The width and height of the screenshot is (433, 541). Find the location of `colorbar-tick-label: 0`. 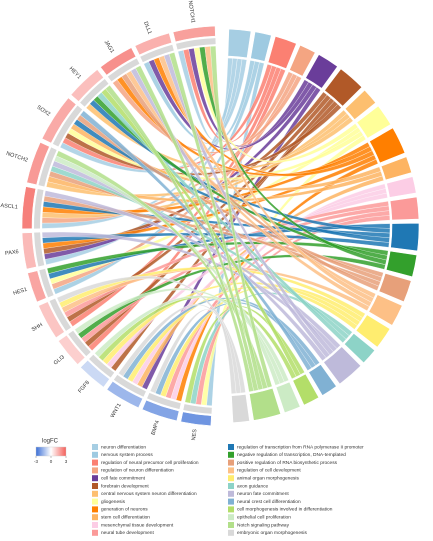

colorbar-tick-label: 0 is located at coordinates (51, 461).